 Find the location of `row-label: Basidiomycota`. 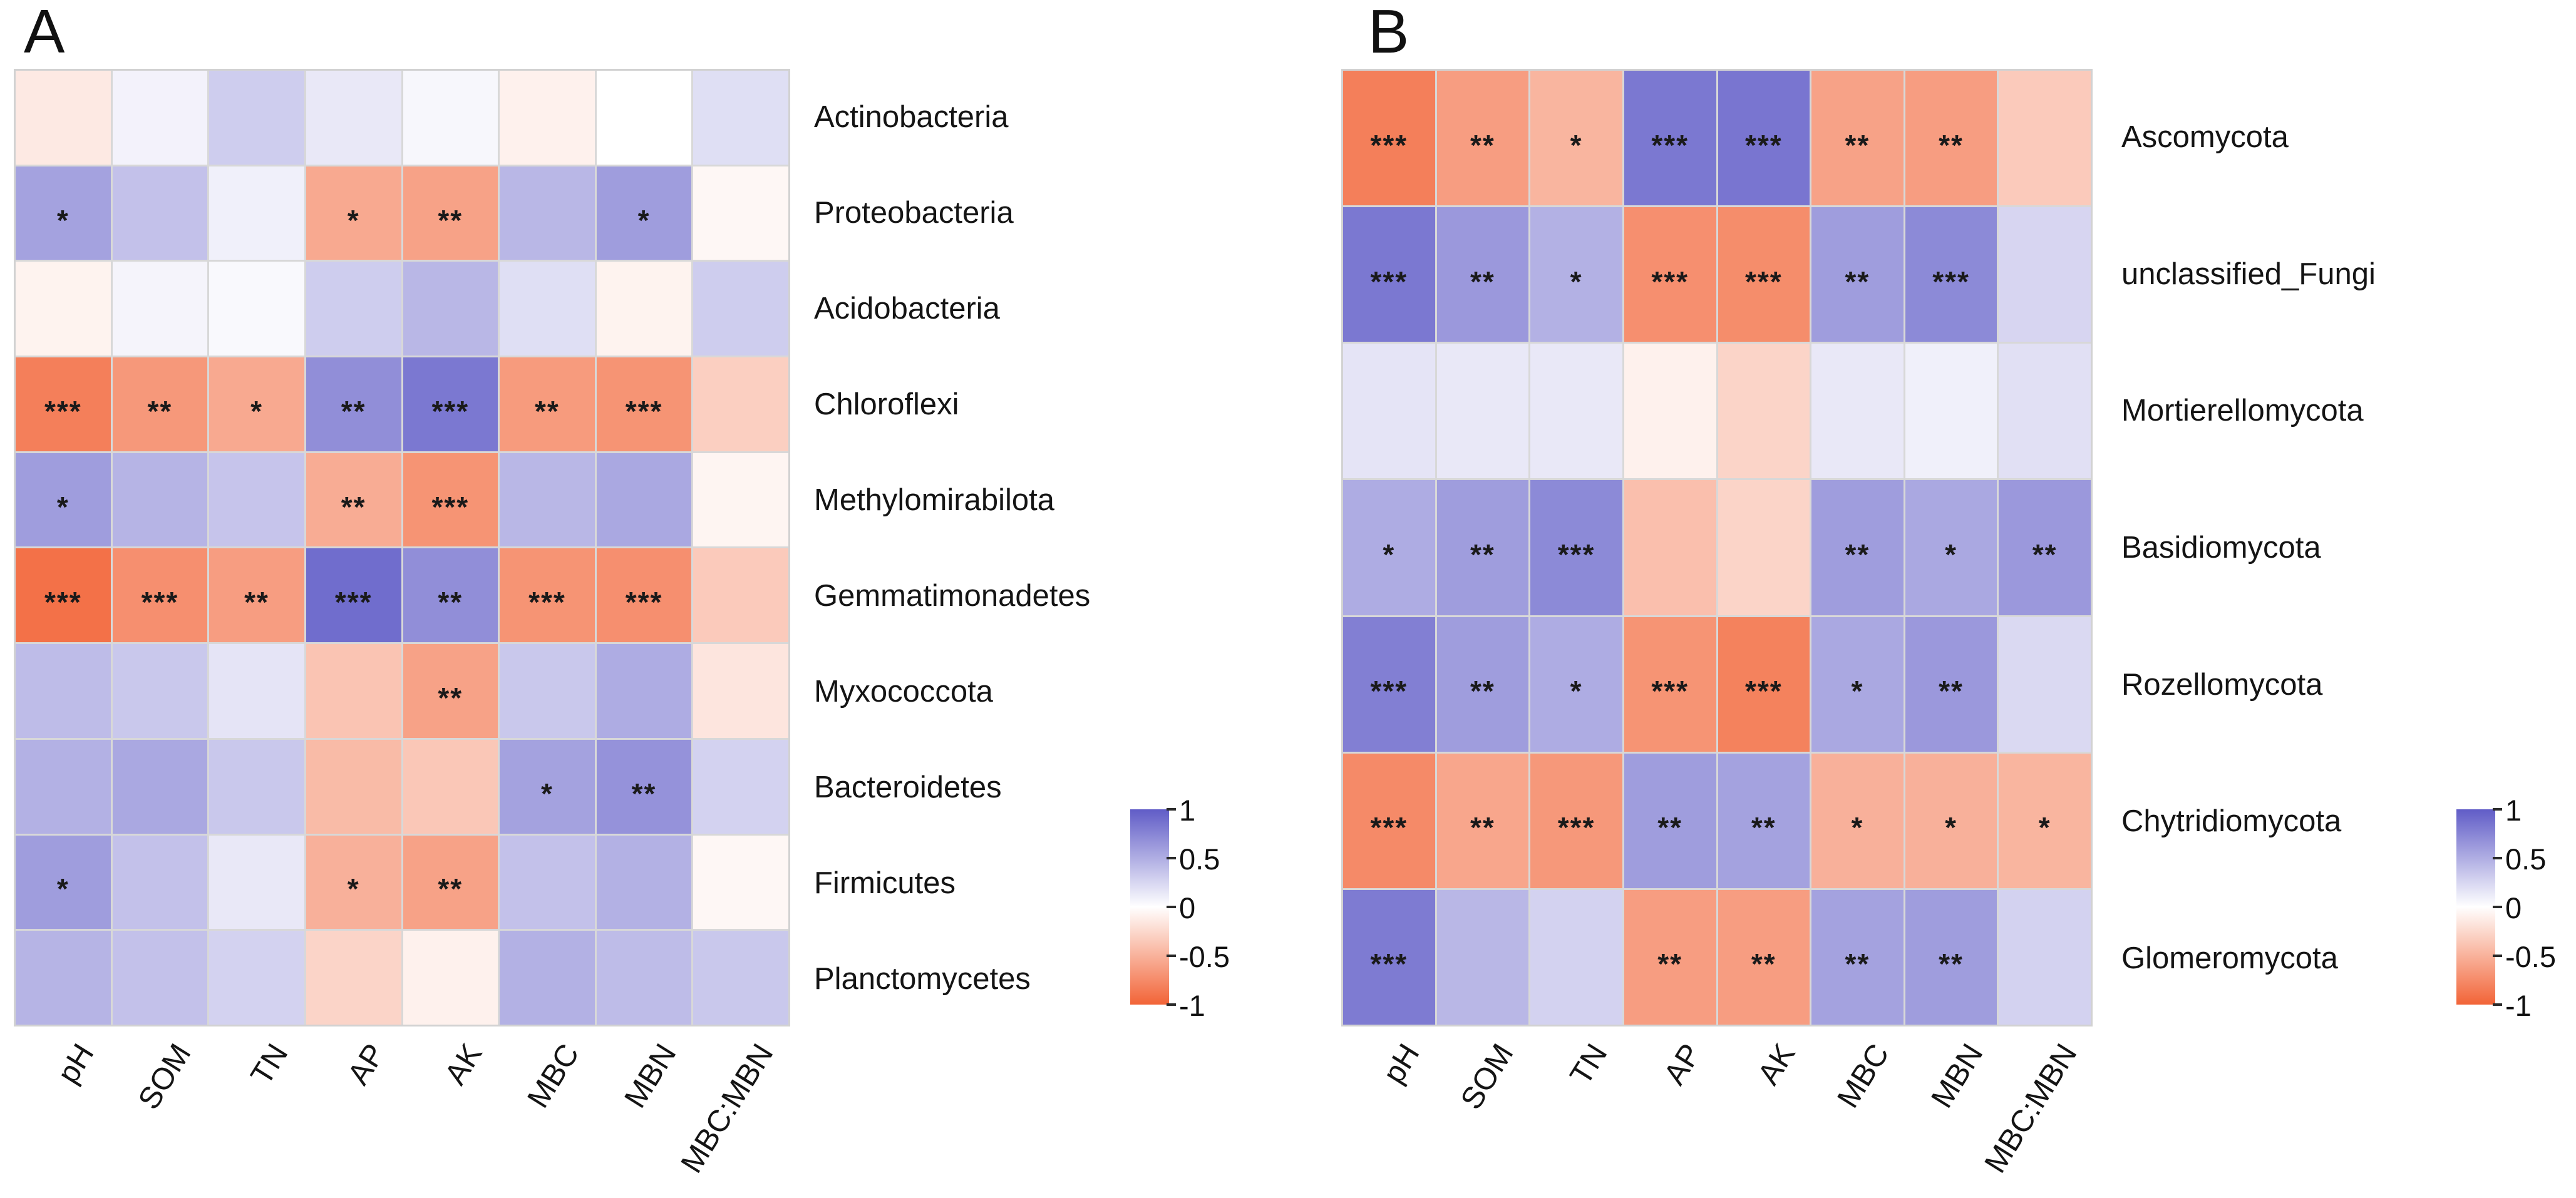

row-label: Basidiomycota is located at coordinates (2221, 547).